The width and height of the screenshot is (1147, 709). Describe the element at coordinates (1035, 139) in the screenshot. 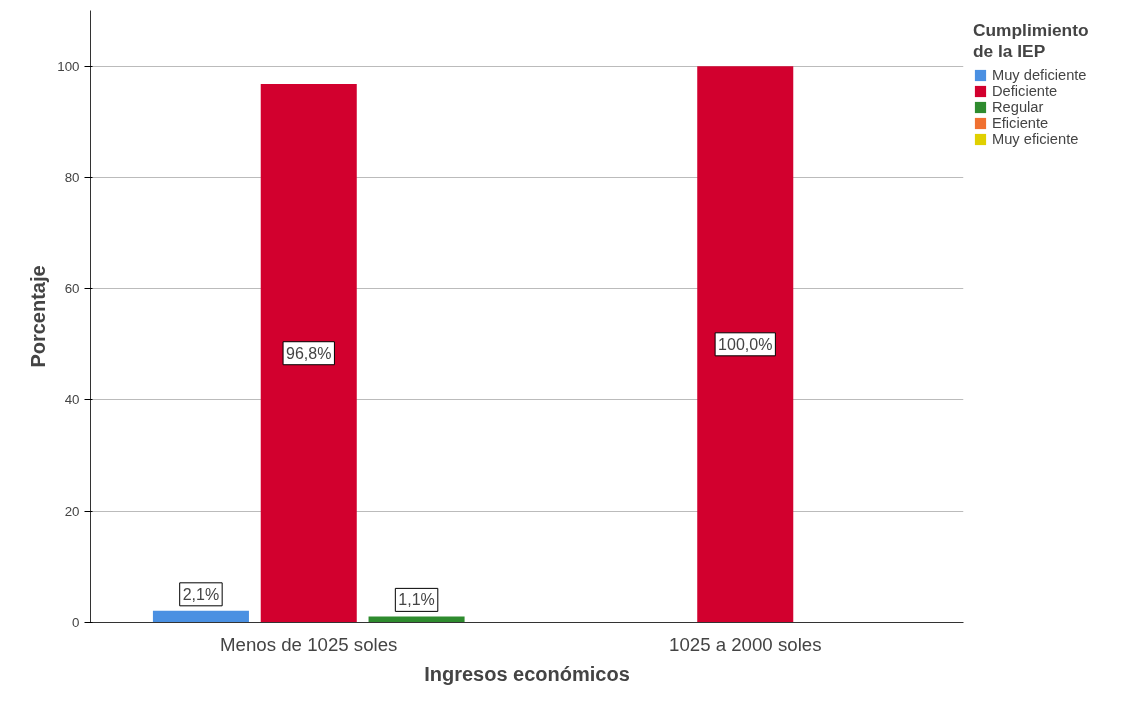

I see `legend-label: Muy eficiente` at that location.